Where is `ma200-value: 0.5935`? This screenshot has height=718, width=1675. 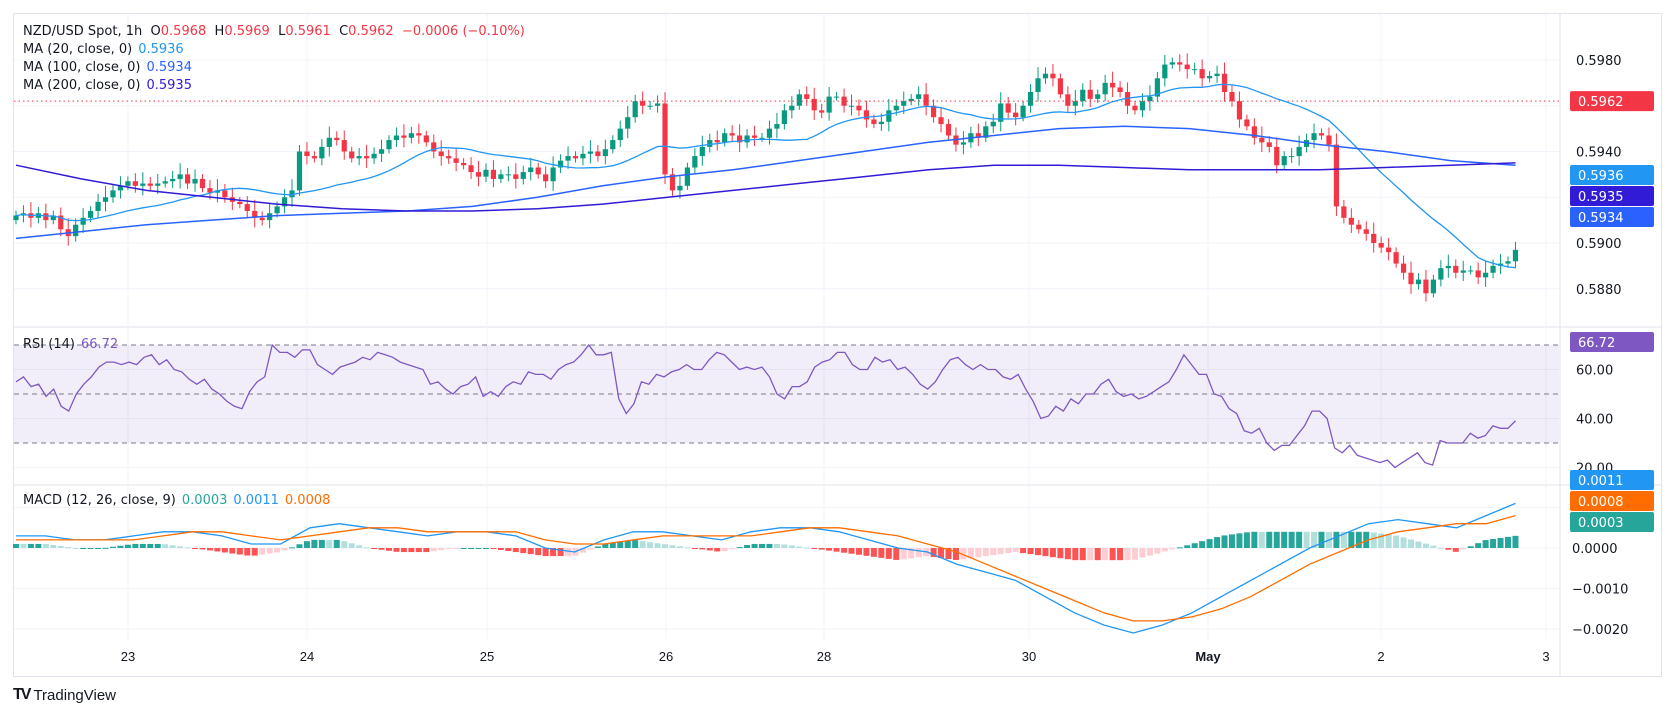
ma200-value: 0.5935 is located at coordinates (169, 85).